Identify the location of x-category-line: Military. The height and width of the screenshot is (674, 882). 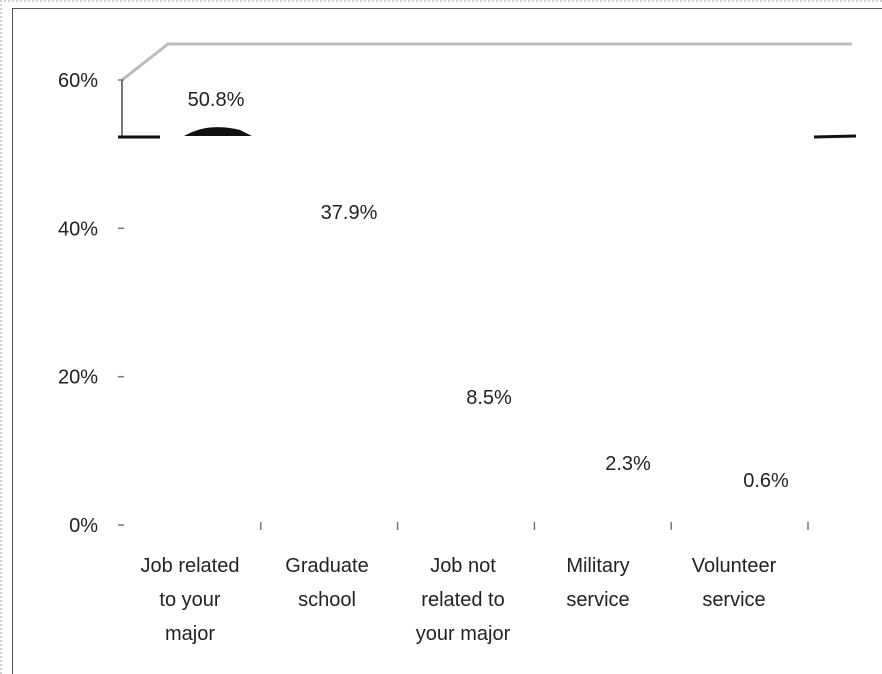
(597, 566).